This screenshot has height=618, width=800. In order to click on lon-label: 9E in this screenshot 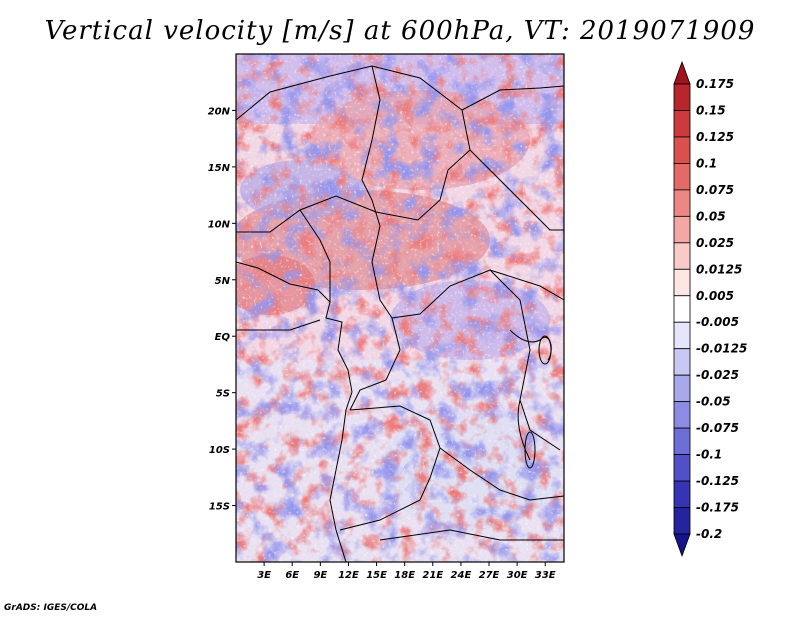, I will do `click(320, 575)`.